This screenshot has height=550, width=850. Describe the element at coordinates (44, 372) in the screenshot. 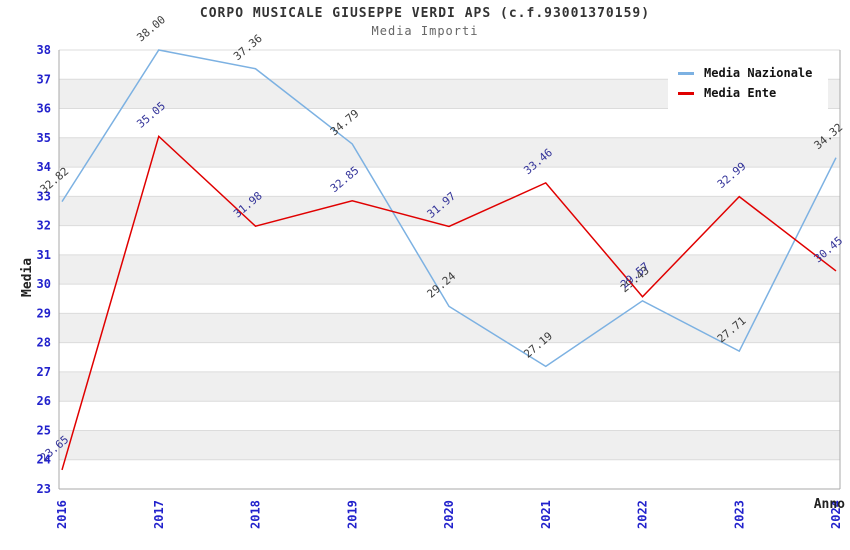

I see `y-tick-label: 27` at that location.